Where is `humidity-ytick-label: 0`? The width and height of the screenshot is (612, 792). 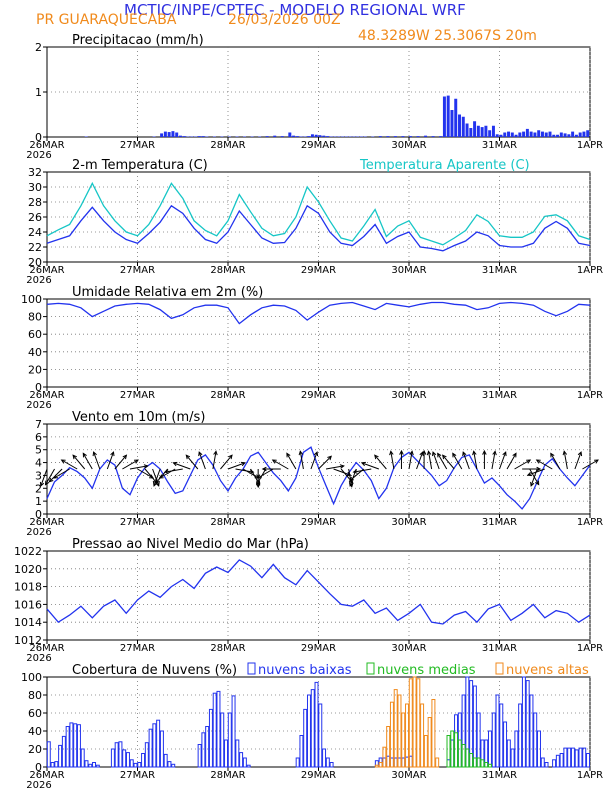 humidity-ytick-label: 0 is located at coordinates (38, 387).